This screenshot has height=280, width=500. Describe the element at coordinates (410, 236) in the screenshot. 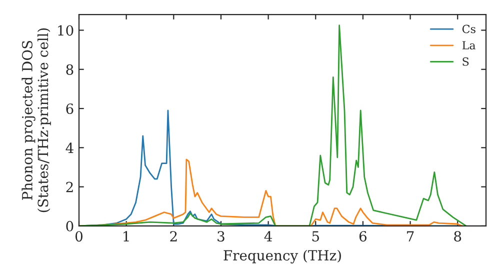

I see `x-tick-label: 7` at that location.